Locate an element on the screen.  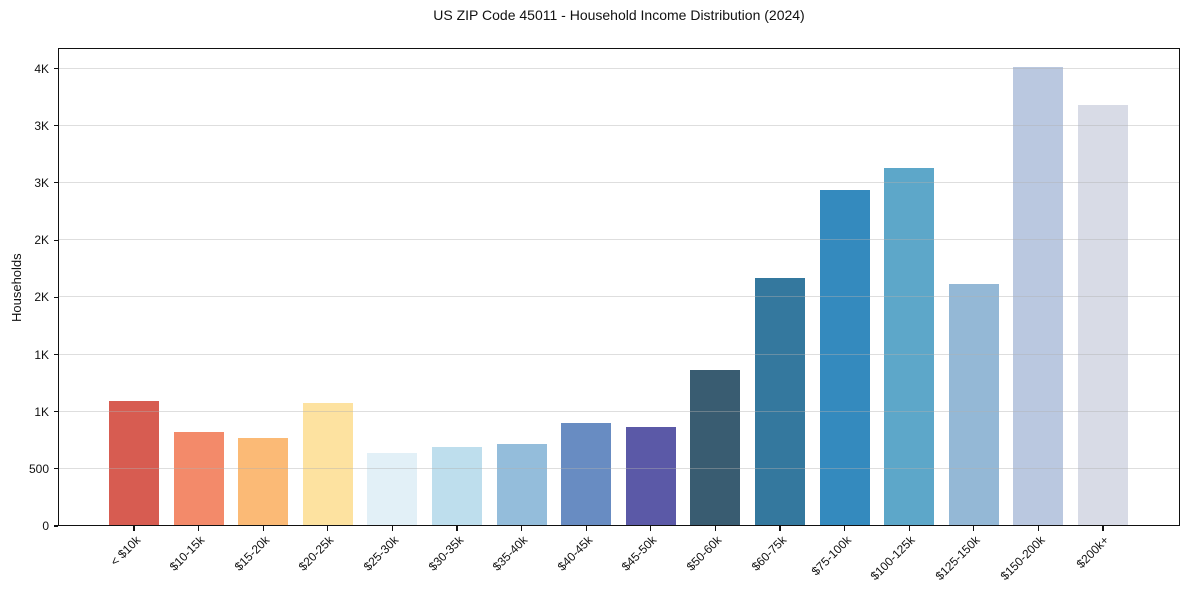
x-tick-label: $75-100k is located at coordinates (831, 556).